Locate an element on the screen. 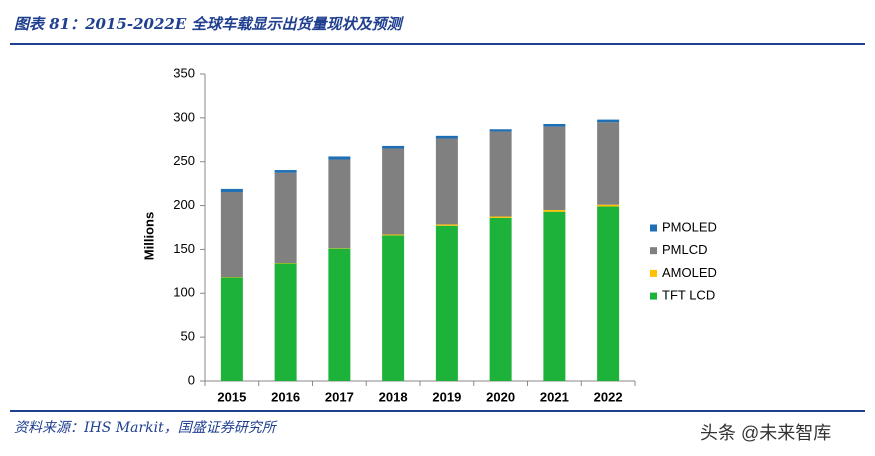 Image resolution: width=875 pixels, height=456 pixels. y-tick-label: 0 is located at coordinates (191, 379).